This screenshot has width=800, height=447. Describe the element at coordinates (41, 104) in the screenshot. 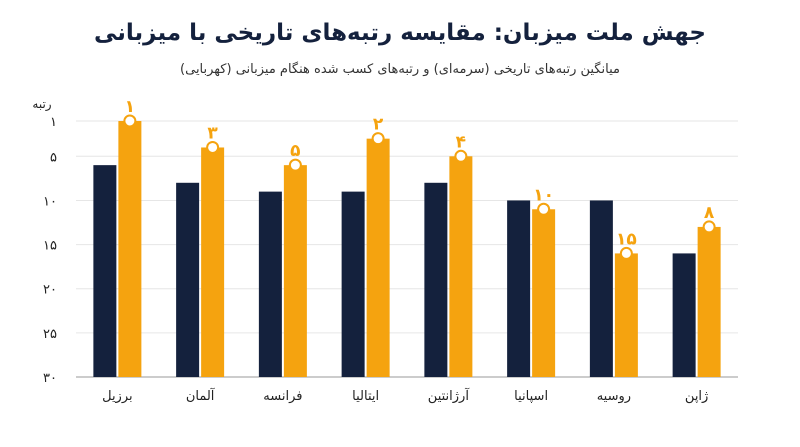

I see `y-axis-label: رتبه` at that location.